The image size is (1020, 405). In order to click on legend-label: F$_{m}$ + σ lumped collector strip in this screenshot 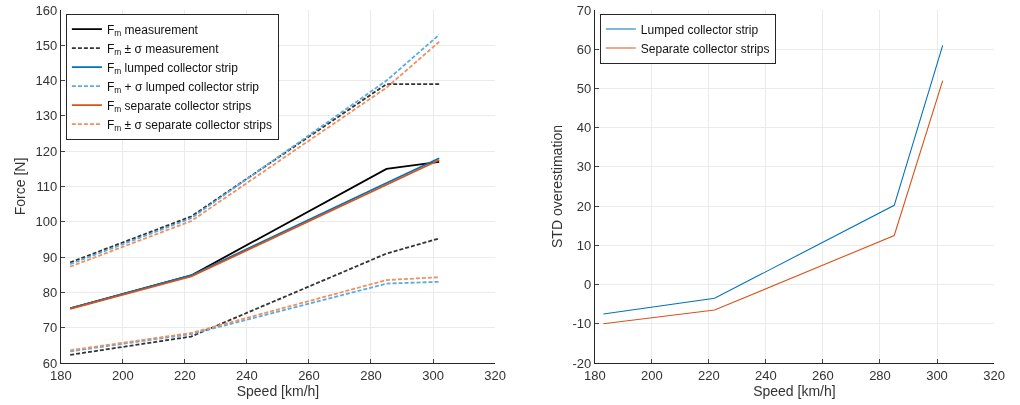, I will do `click(183, 87)`.